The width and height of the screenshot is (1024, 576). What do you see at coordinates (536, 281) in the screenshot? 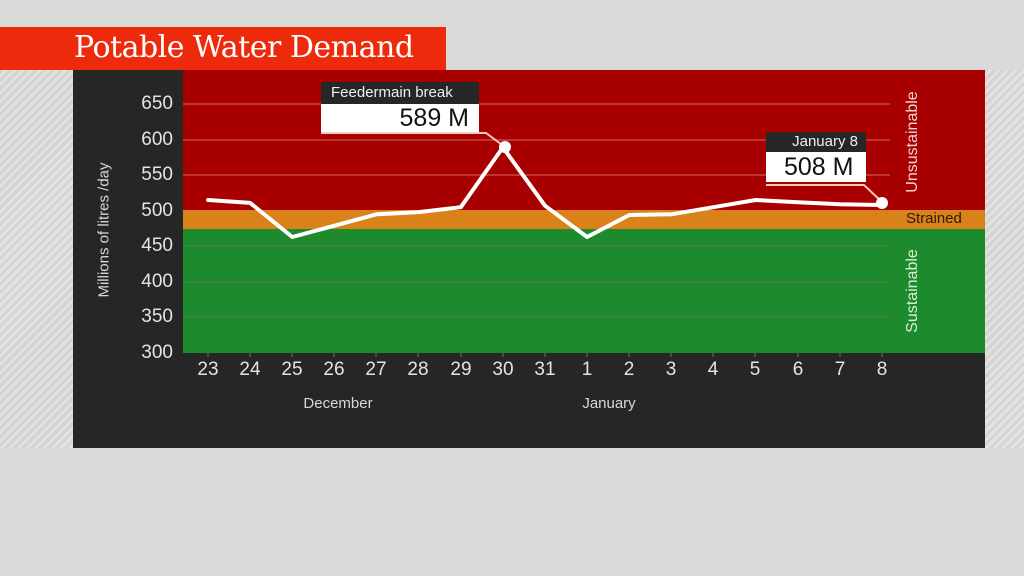
I see `gridlines-lower` at bounding box center [536, 281].